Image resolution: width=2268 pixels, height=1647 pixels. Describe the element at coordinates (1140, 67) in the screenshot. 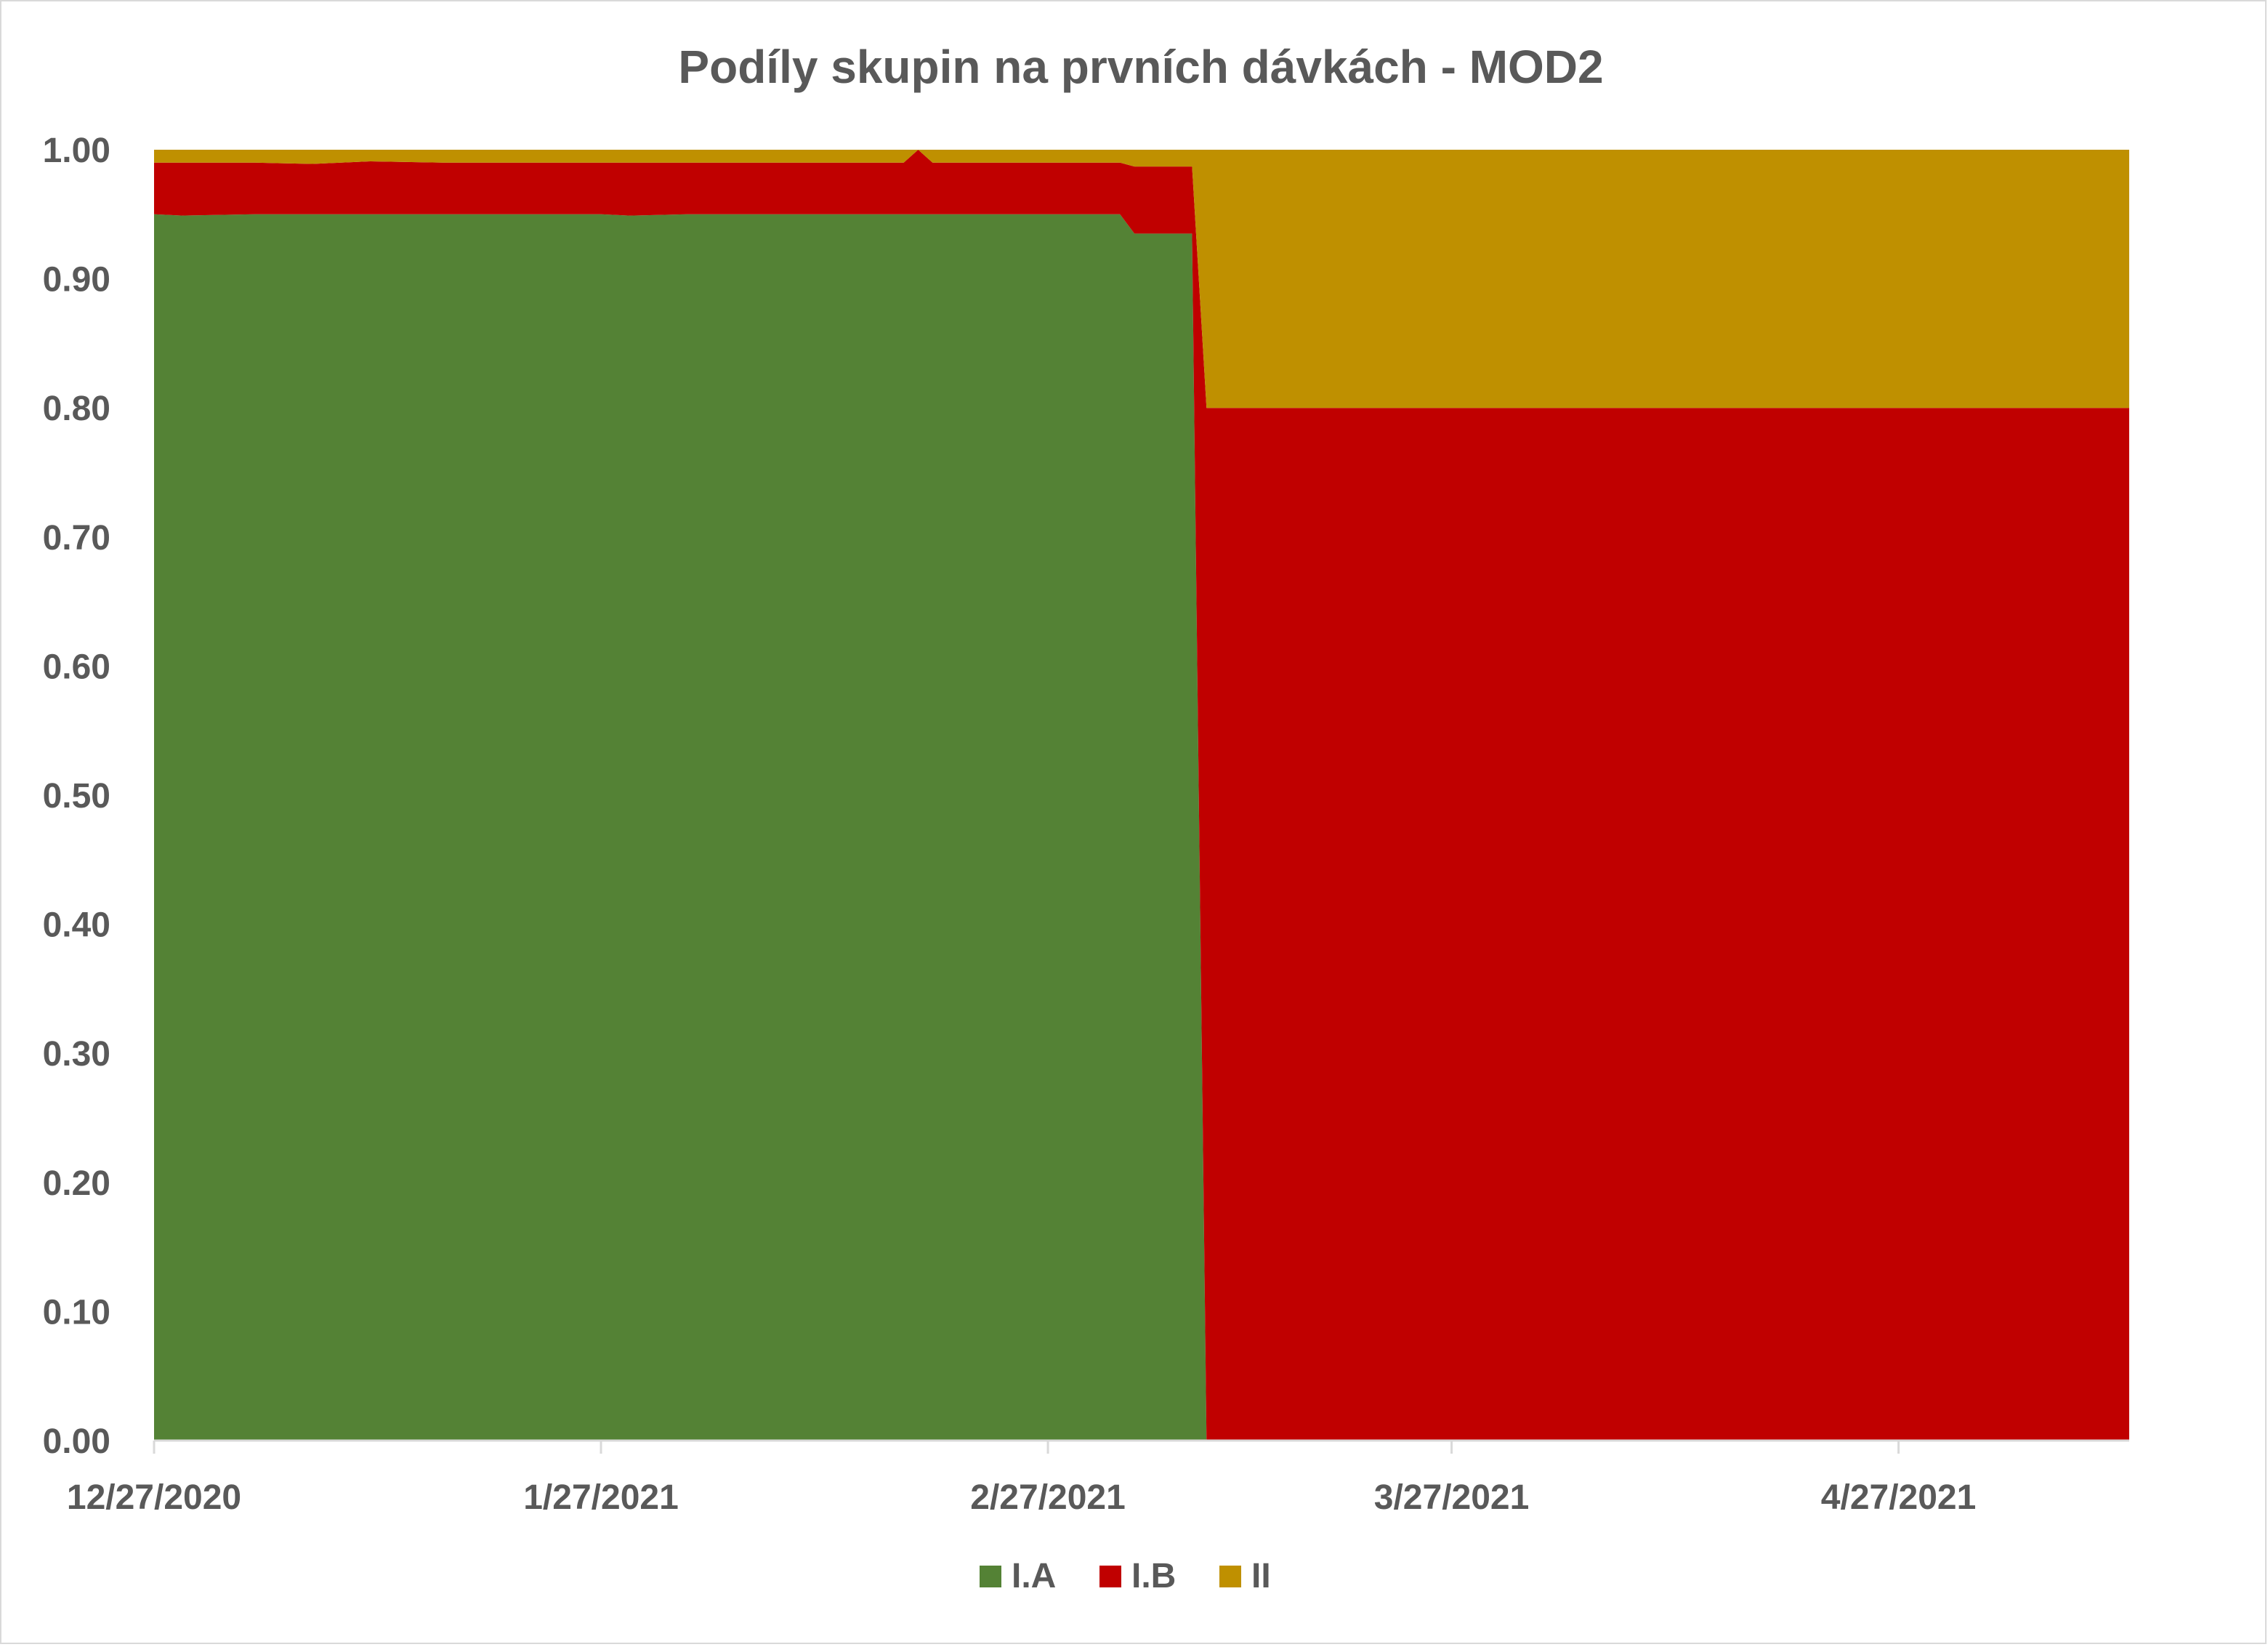

I see `chart-title: Podíly skupin na prvních dávkách - MOD2` at that location.